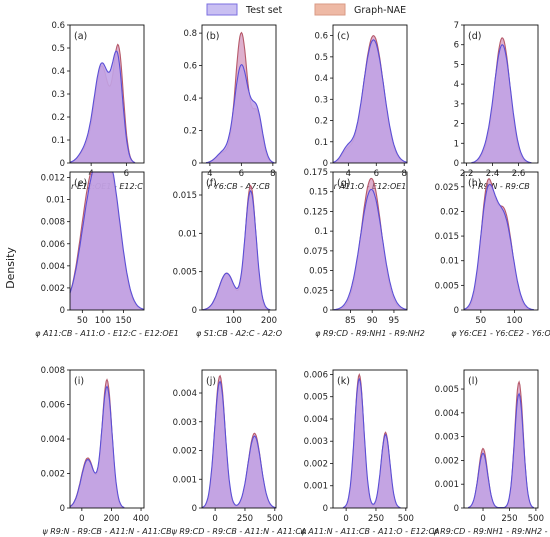 The height and width of the screenshot is (537, 550). What do you see at coordinates (330, 9) in the screenshot?
I see `legend-swatch-graph-nae` at bounding box center [330, 9].